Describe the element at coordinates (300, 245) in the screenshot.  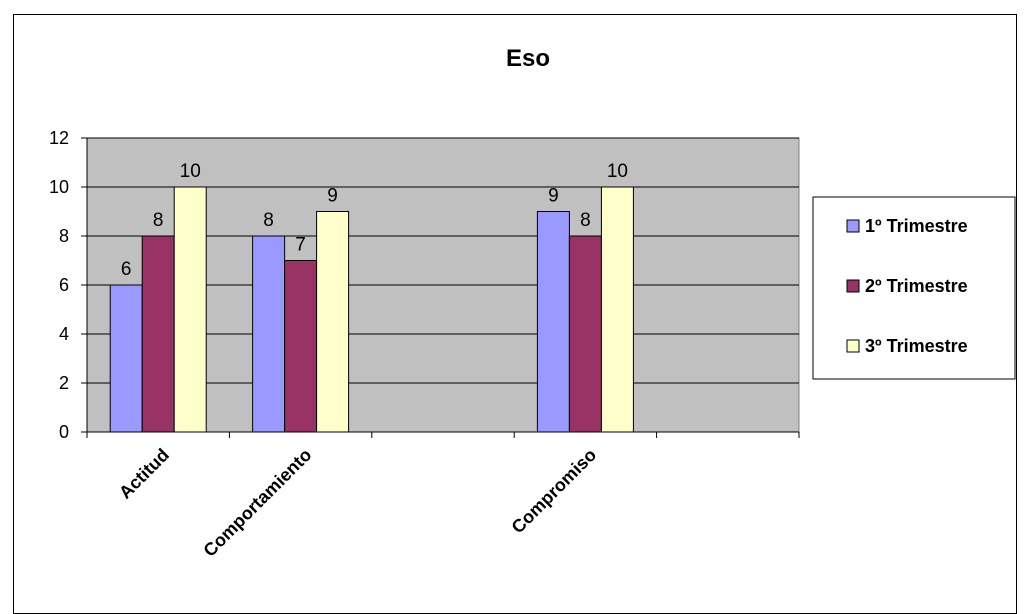
I see `data-label: 7` at that location.